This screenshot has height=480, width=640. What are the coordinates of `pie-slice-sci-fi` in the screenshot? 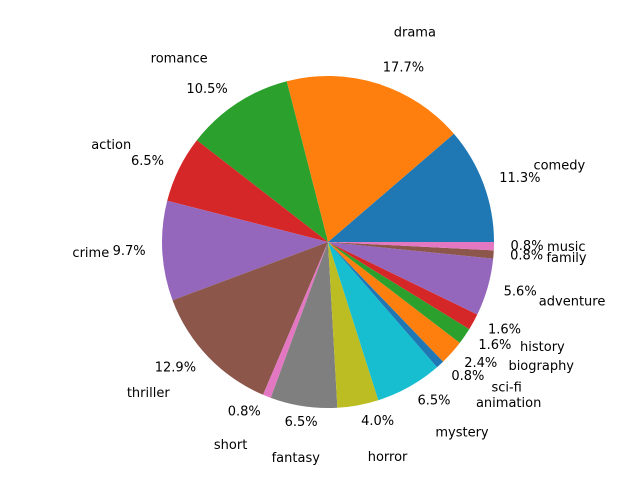 It's located at (394, 302).